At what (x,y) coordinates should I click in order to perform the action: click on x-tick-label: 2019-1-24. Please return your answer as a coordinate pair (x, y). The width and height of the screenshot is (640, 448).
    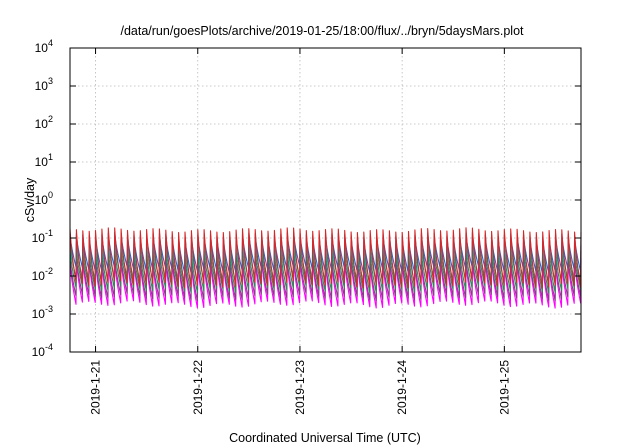
    Looking at the image, I should click on (402, 387).